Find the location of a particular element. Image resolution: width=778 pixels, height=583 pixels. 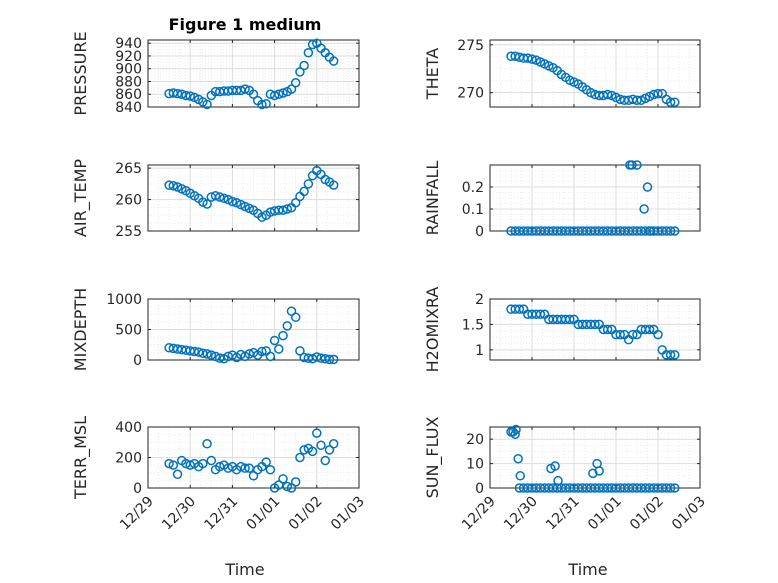

panel-mixdepth: 0 500 1000 MIXDEPTH is located at coordinates (215, 329).